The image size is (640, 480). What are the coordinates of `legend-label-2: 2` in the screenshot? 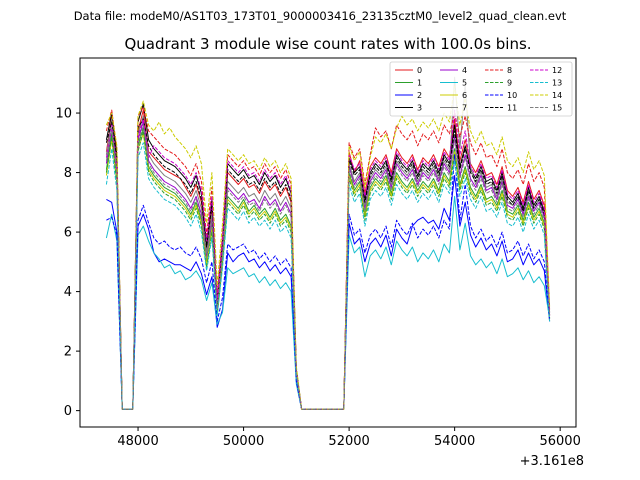 It's located at (419, 95).